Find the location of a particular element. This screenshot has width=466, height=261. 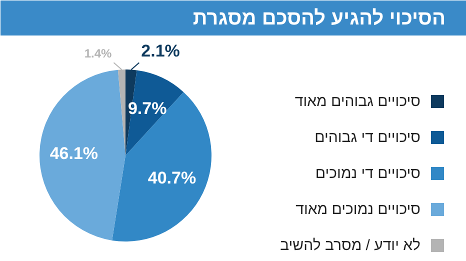

legend-label: סיכויים נמוכים מאוד is located at coordinates (358, 209).